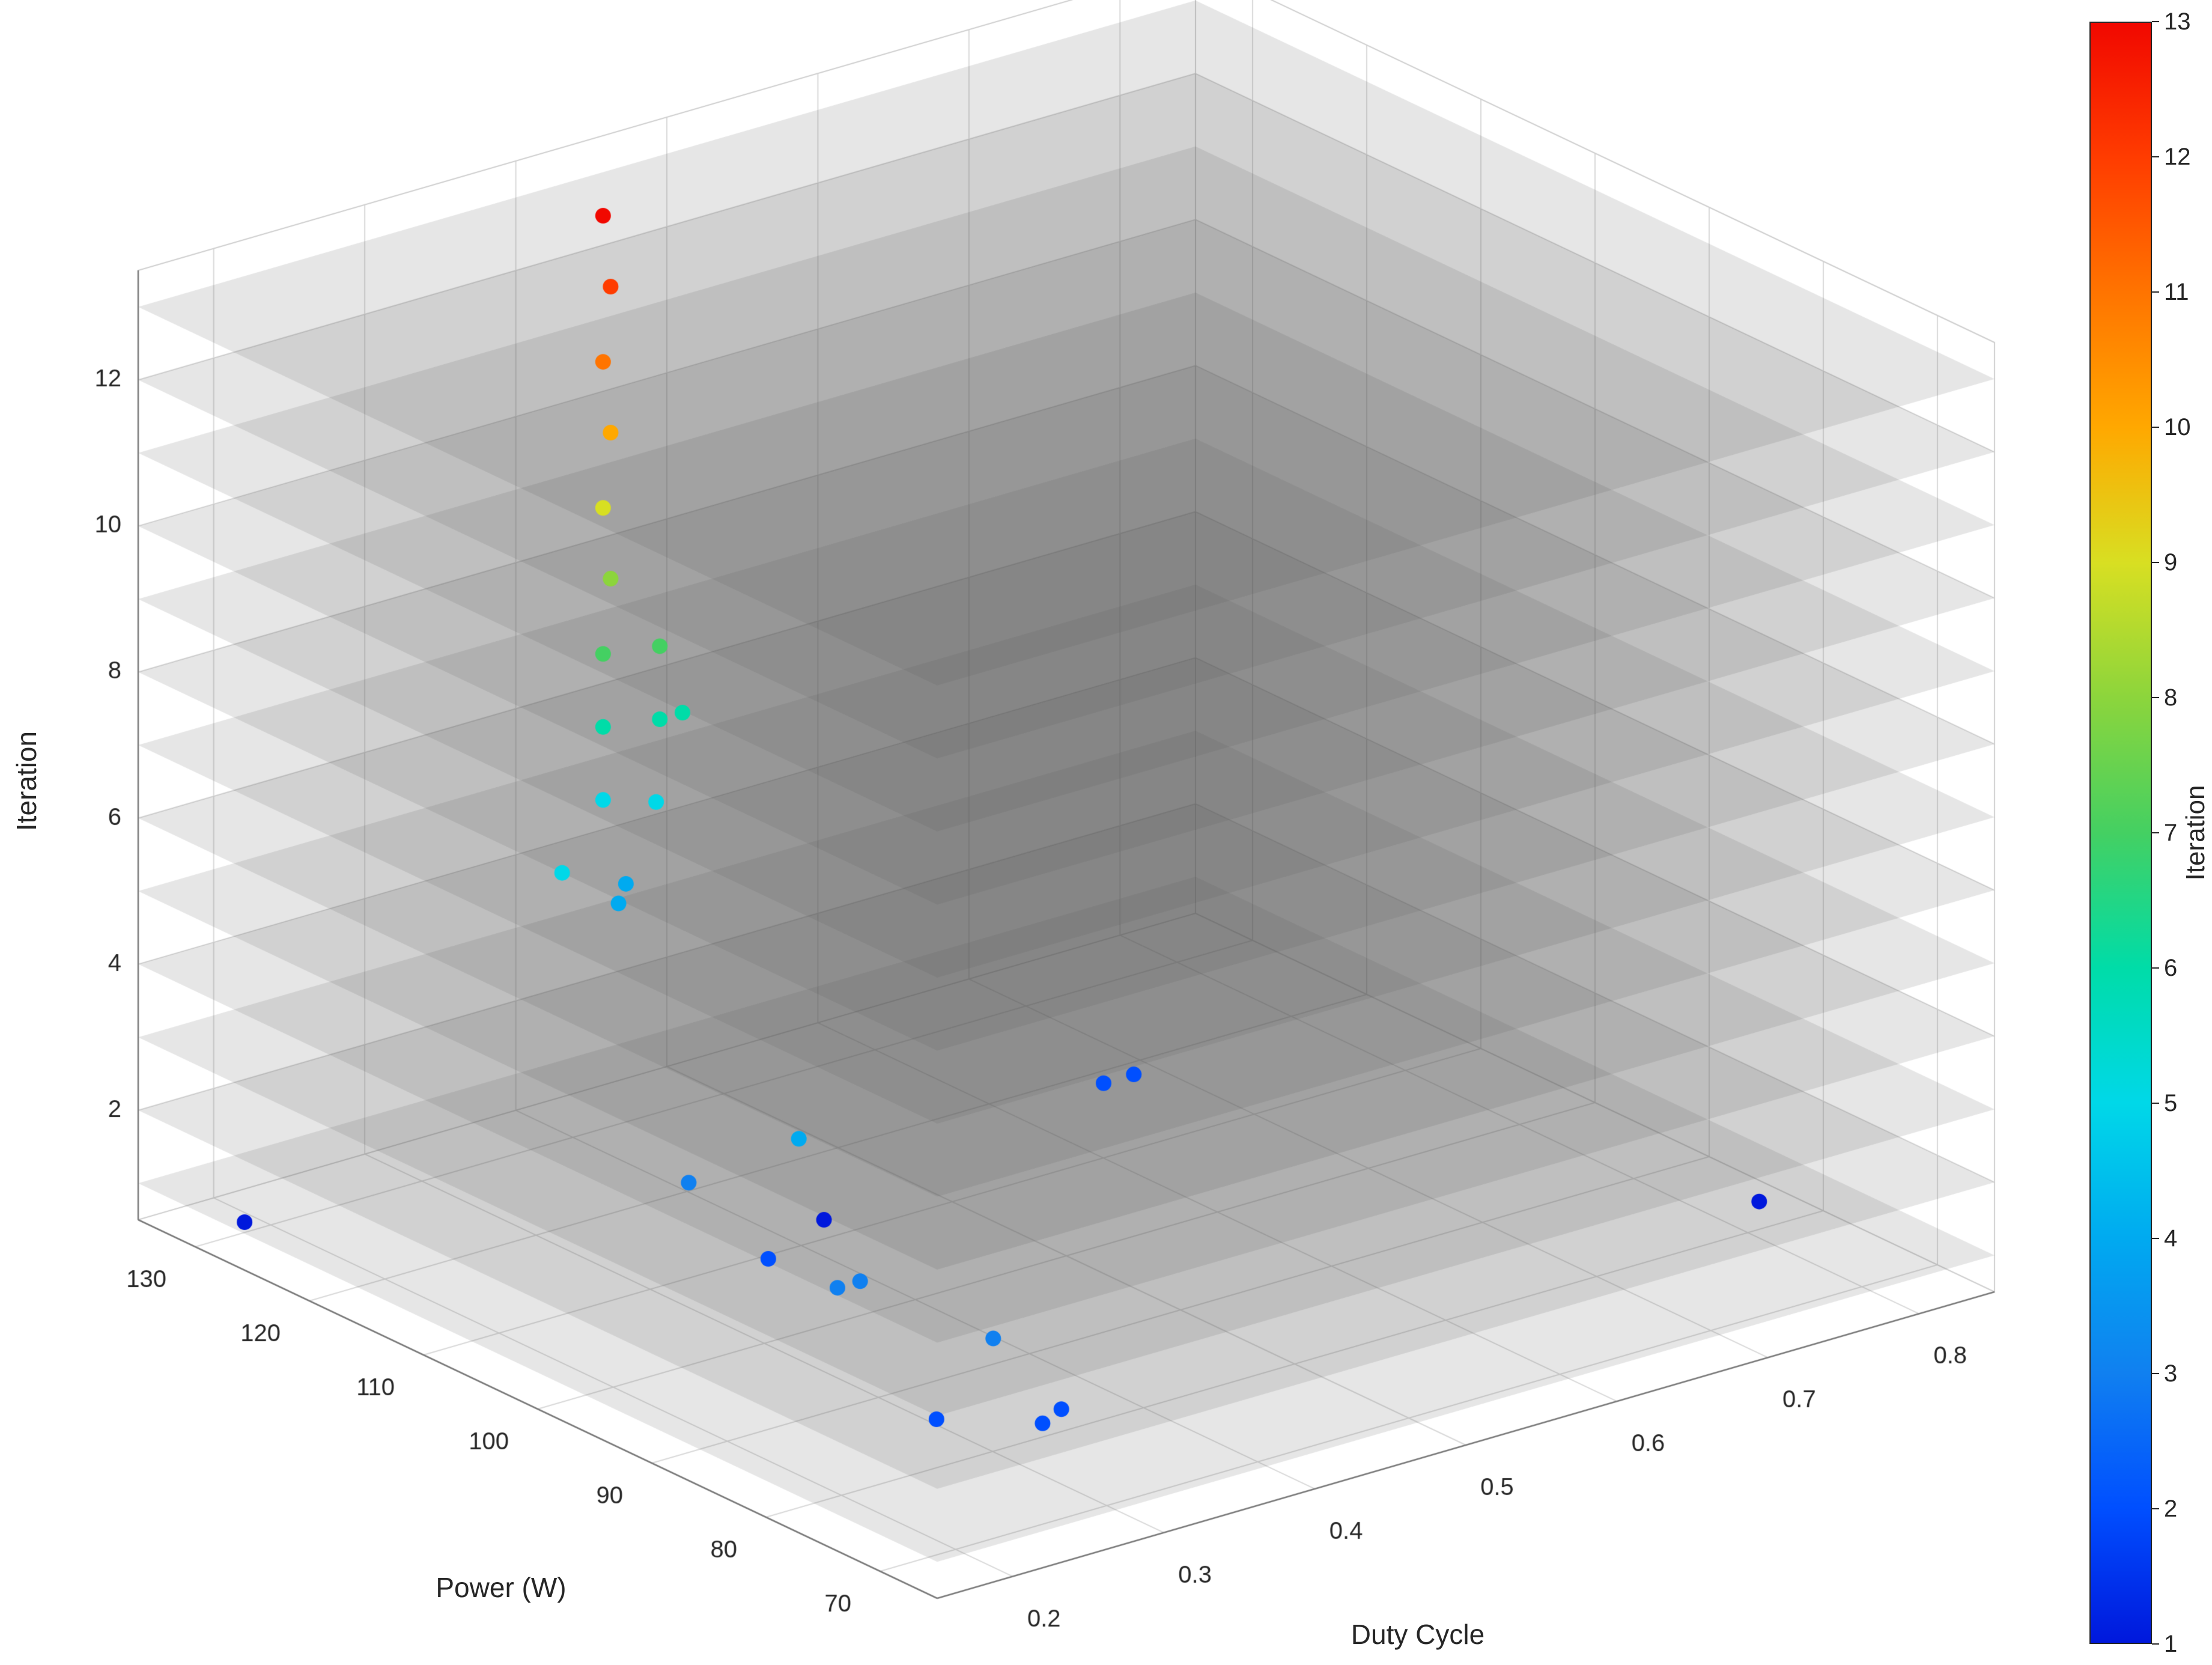 This screenshot has height=1665, width=2212. What do you see at coordinates (2171, 1103) in the screenshot?
I see `colorbar-tick-label: 5` at bounding box center [2171, 1103].